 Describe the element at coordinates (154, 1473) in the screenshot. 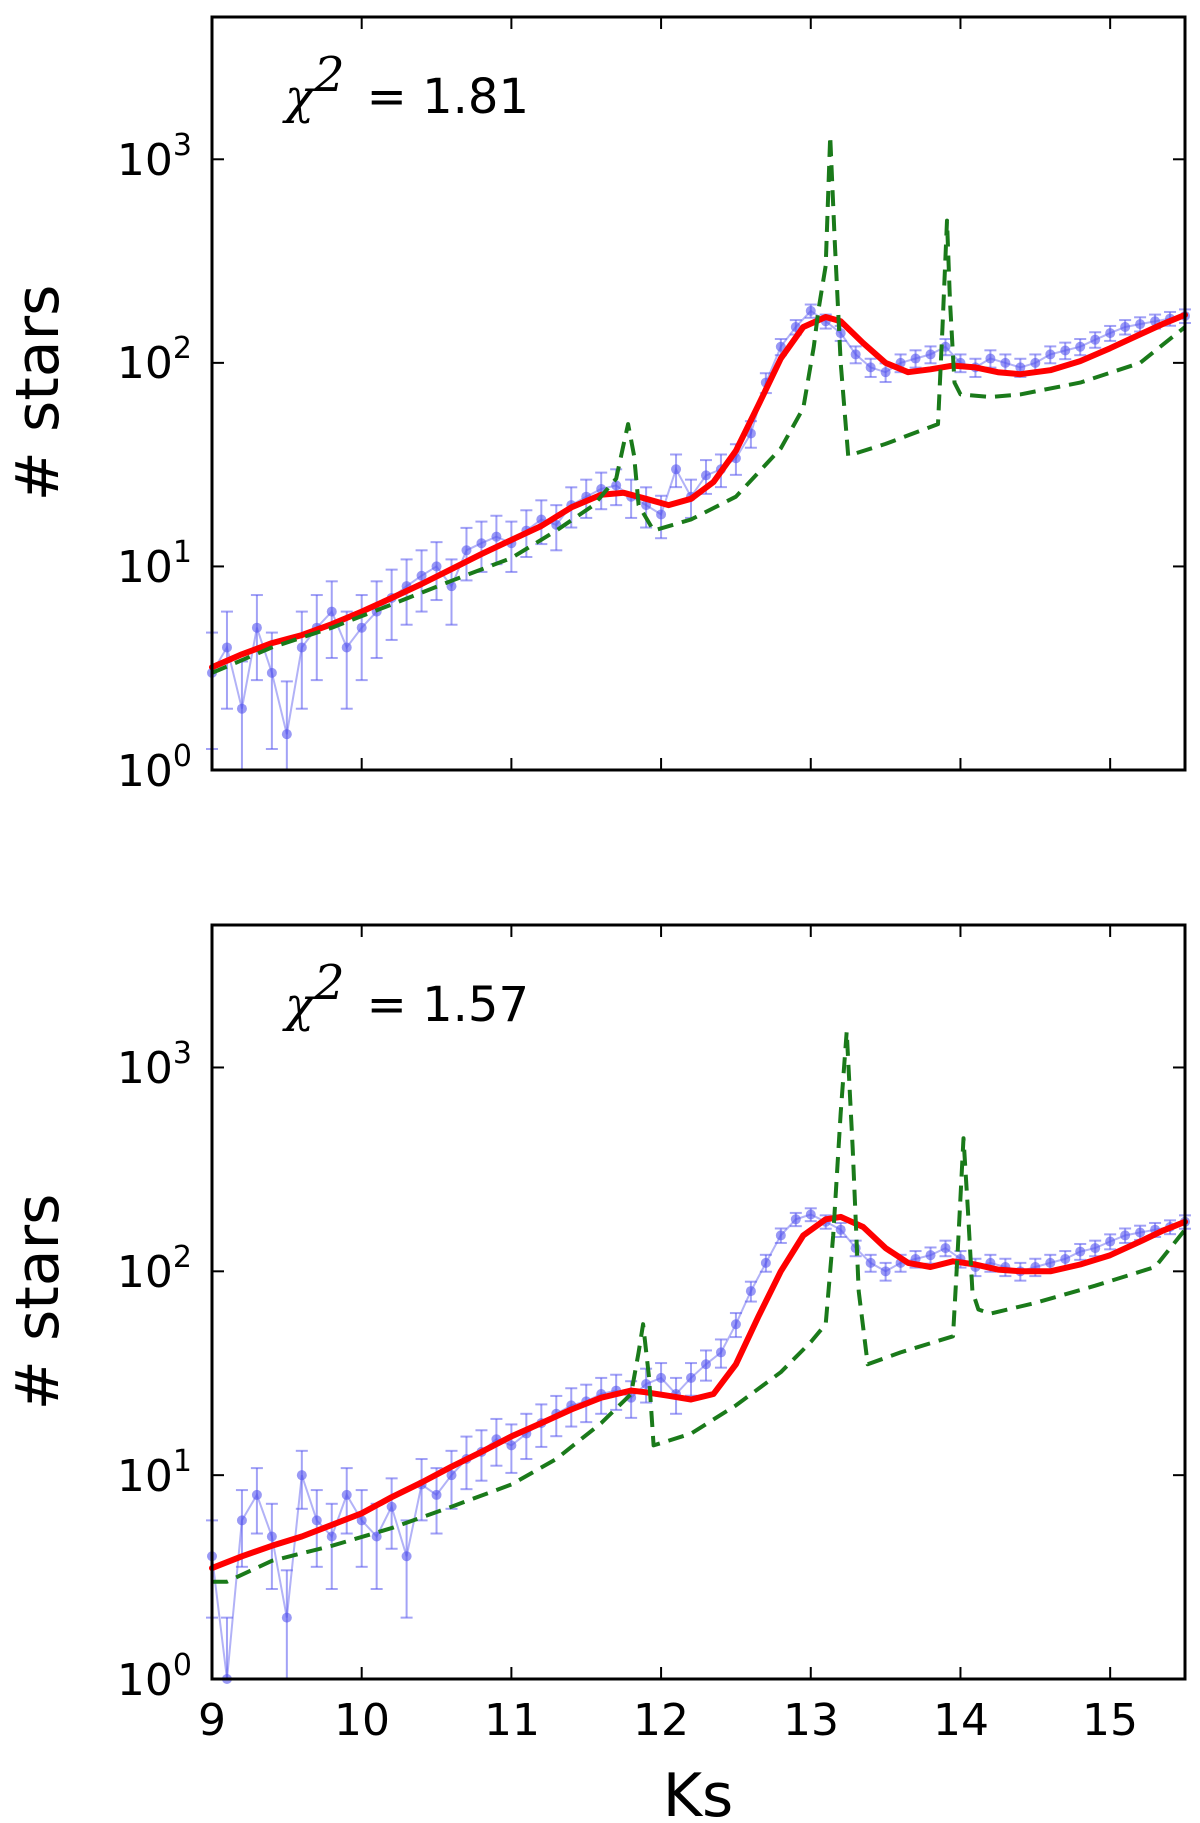

I see `bottom-ytick-label-10: 10¹` at that location.